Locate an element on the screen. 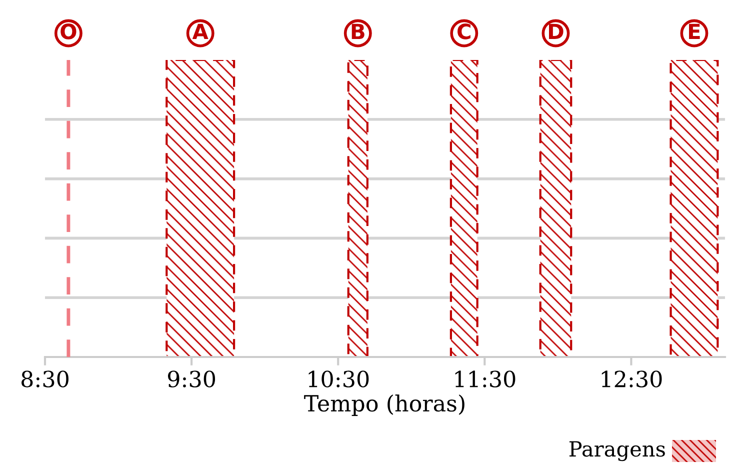 The height and width of the screenshot is (468, 734). x-tick-label: 11:30 is located at coordinates (485, 379).